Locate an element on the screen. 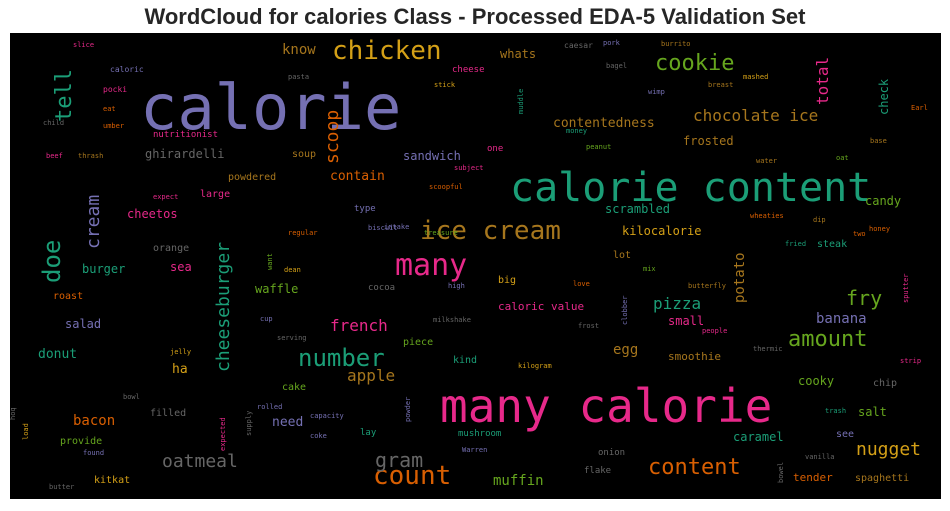 This screenshot has height=511, width=950. word-cookie: cookie is located at coordinates (695, 63).